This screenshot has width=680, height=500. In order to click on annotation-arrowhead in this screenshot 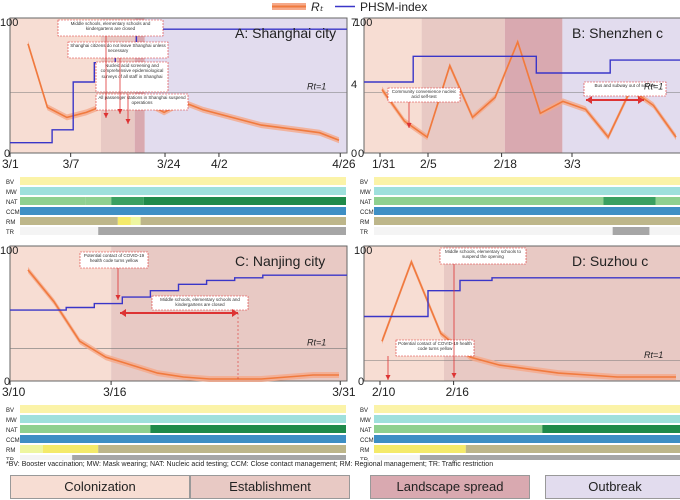, I will do `click(388, 377)`.